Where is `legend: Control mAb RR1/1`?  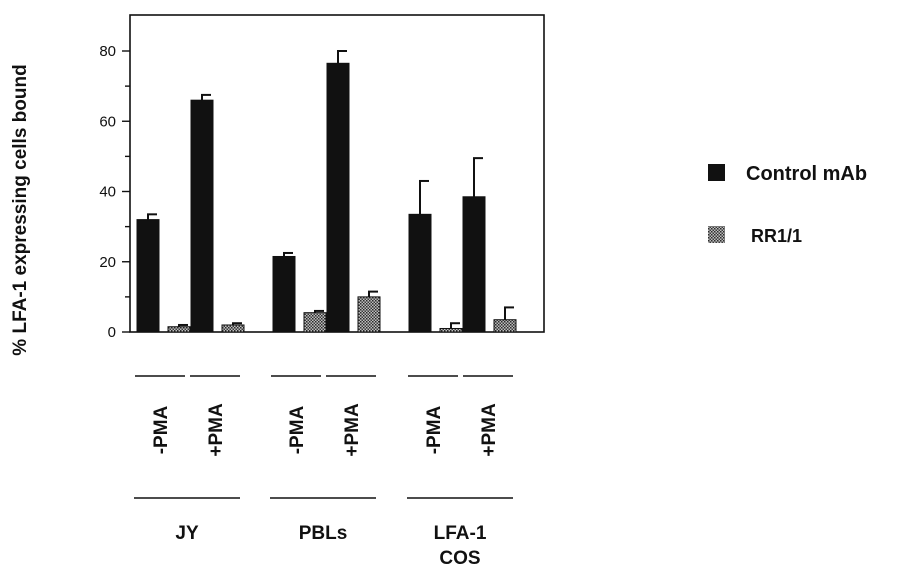 legend: Control mAb RR1/1 is located at coordinates (787, 204).